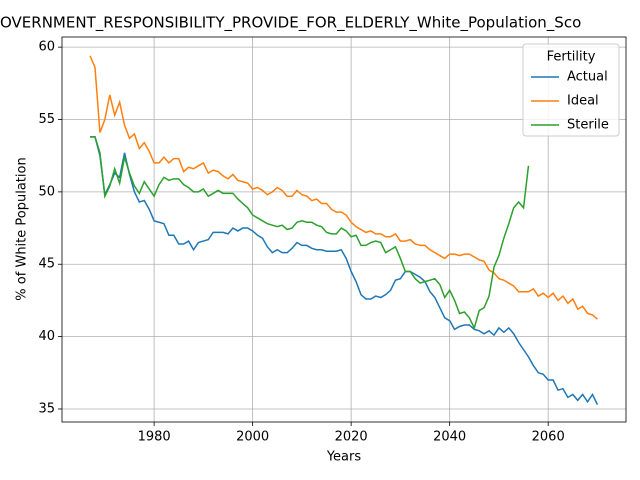  Describe the element at coordinates (449, 437) in the screenshot. I see `x-tick-label: 2040` at that location.